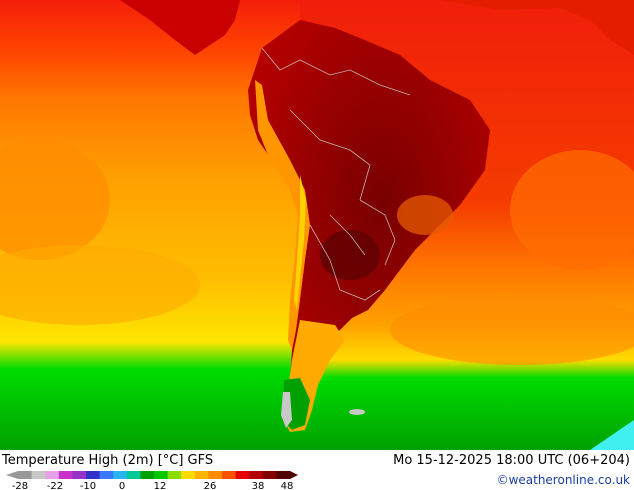 The height and width of the screenshot is (490, 634). Describe the element at coordinates (357, 412) in the screenshot. I see `falkland-islands` at that location.